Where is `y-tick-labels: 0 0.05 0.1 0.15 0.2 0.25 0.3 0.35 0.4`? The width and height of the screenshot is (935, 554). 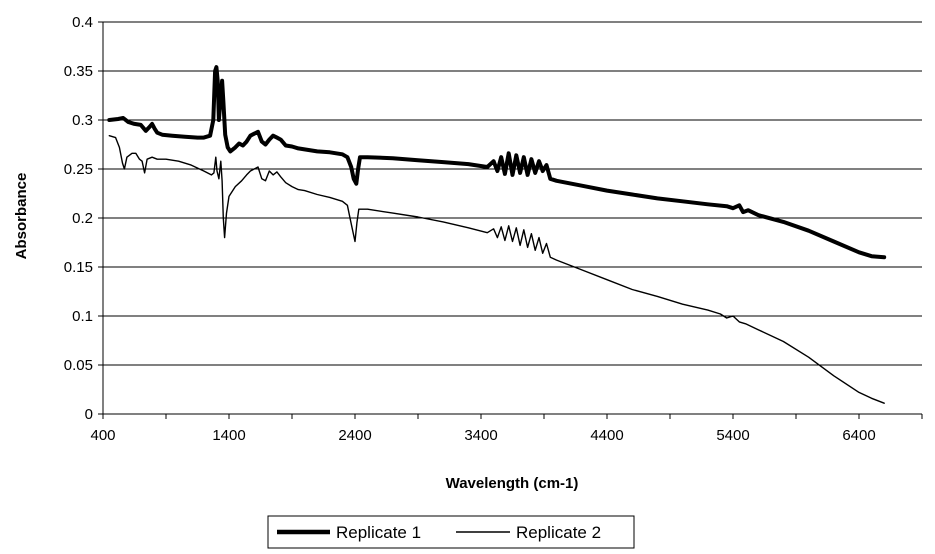
y-tick-labels: 0 0.05 0.1 0.15 0.2 0.25 0.3 0.35 0.4 is located at coordinates (78, 218).